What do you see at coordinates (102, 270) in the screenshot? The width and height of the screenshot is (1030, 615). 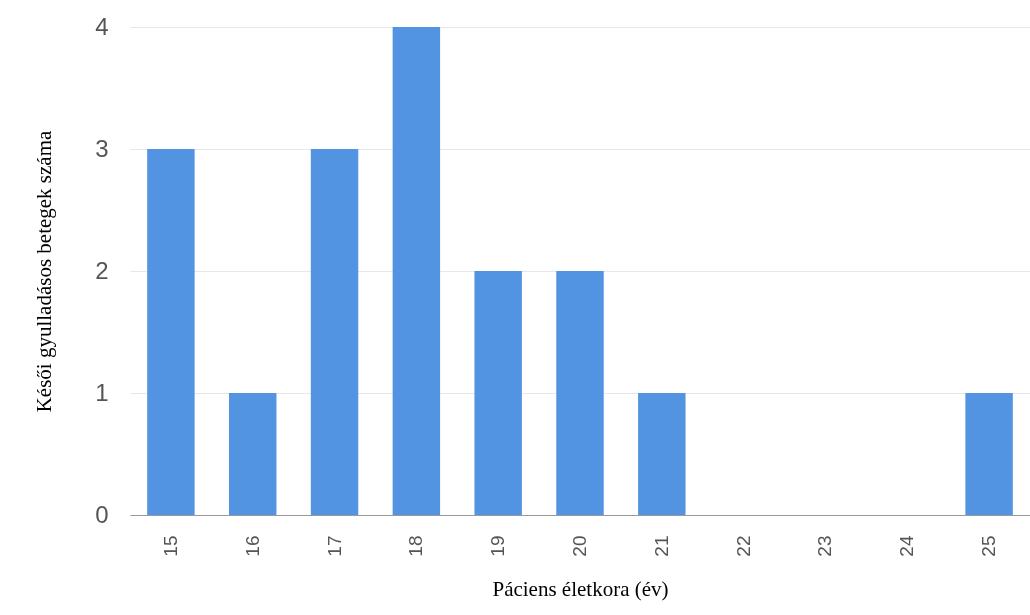 I see `y-tick-label: 2` at bounding box center [102, 270].